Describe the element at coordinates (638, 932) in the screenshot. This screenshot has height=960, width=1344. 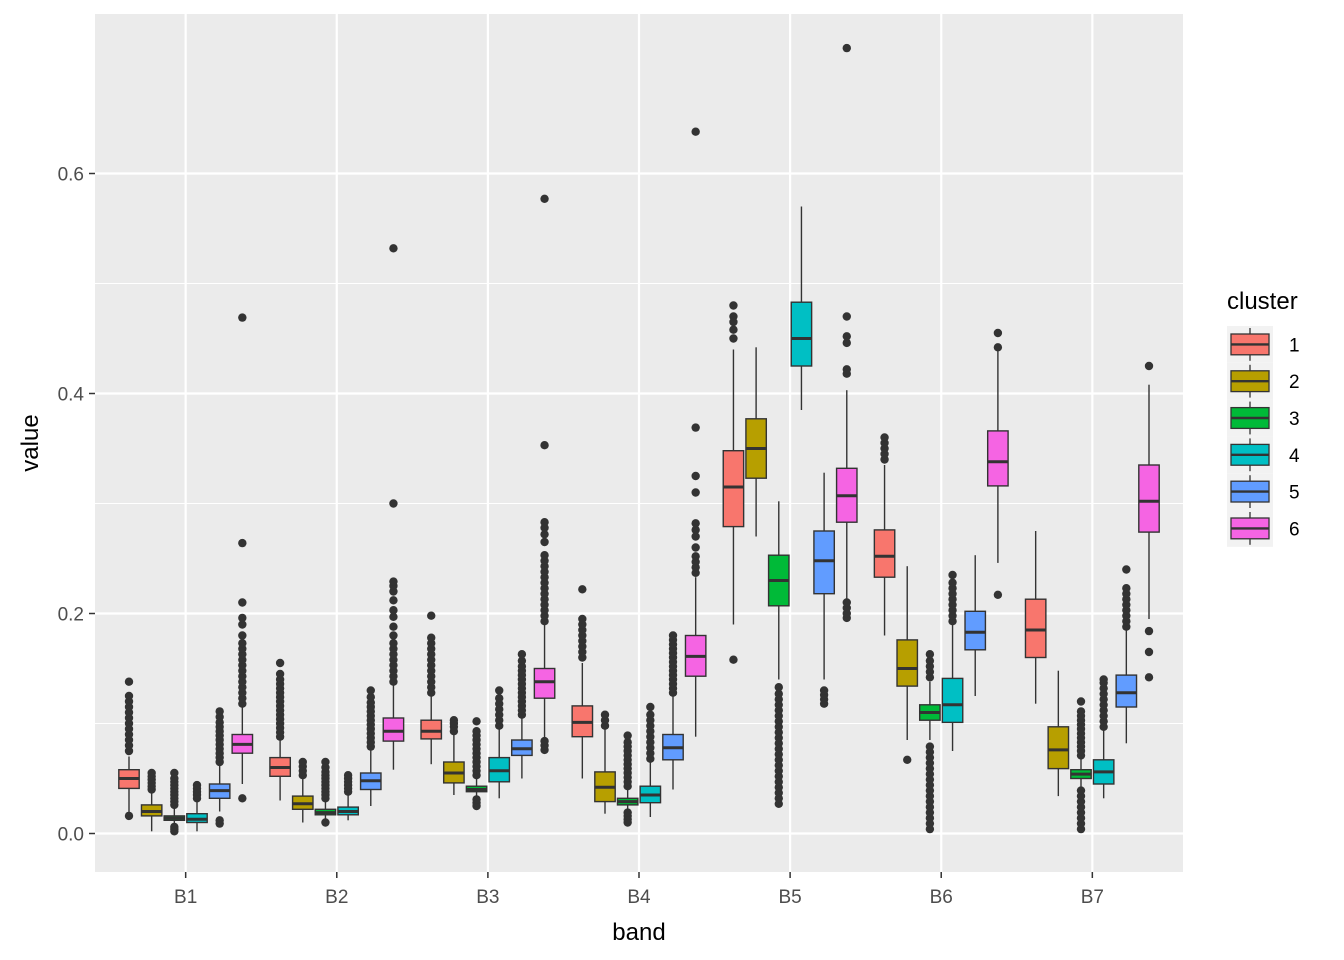
I see `x-axis-title: band` at that location.